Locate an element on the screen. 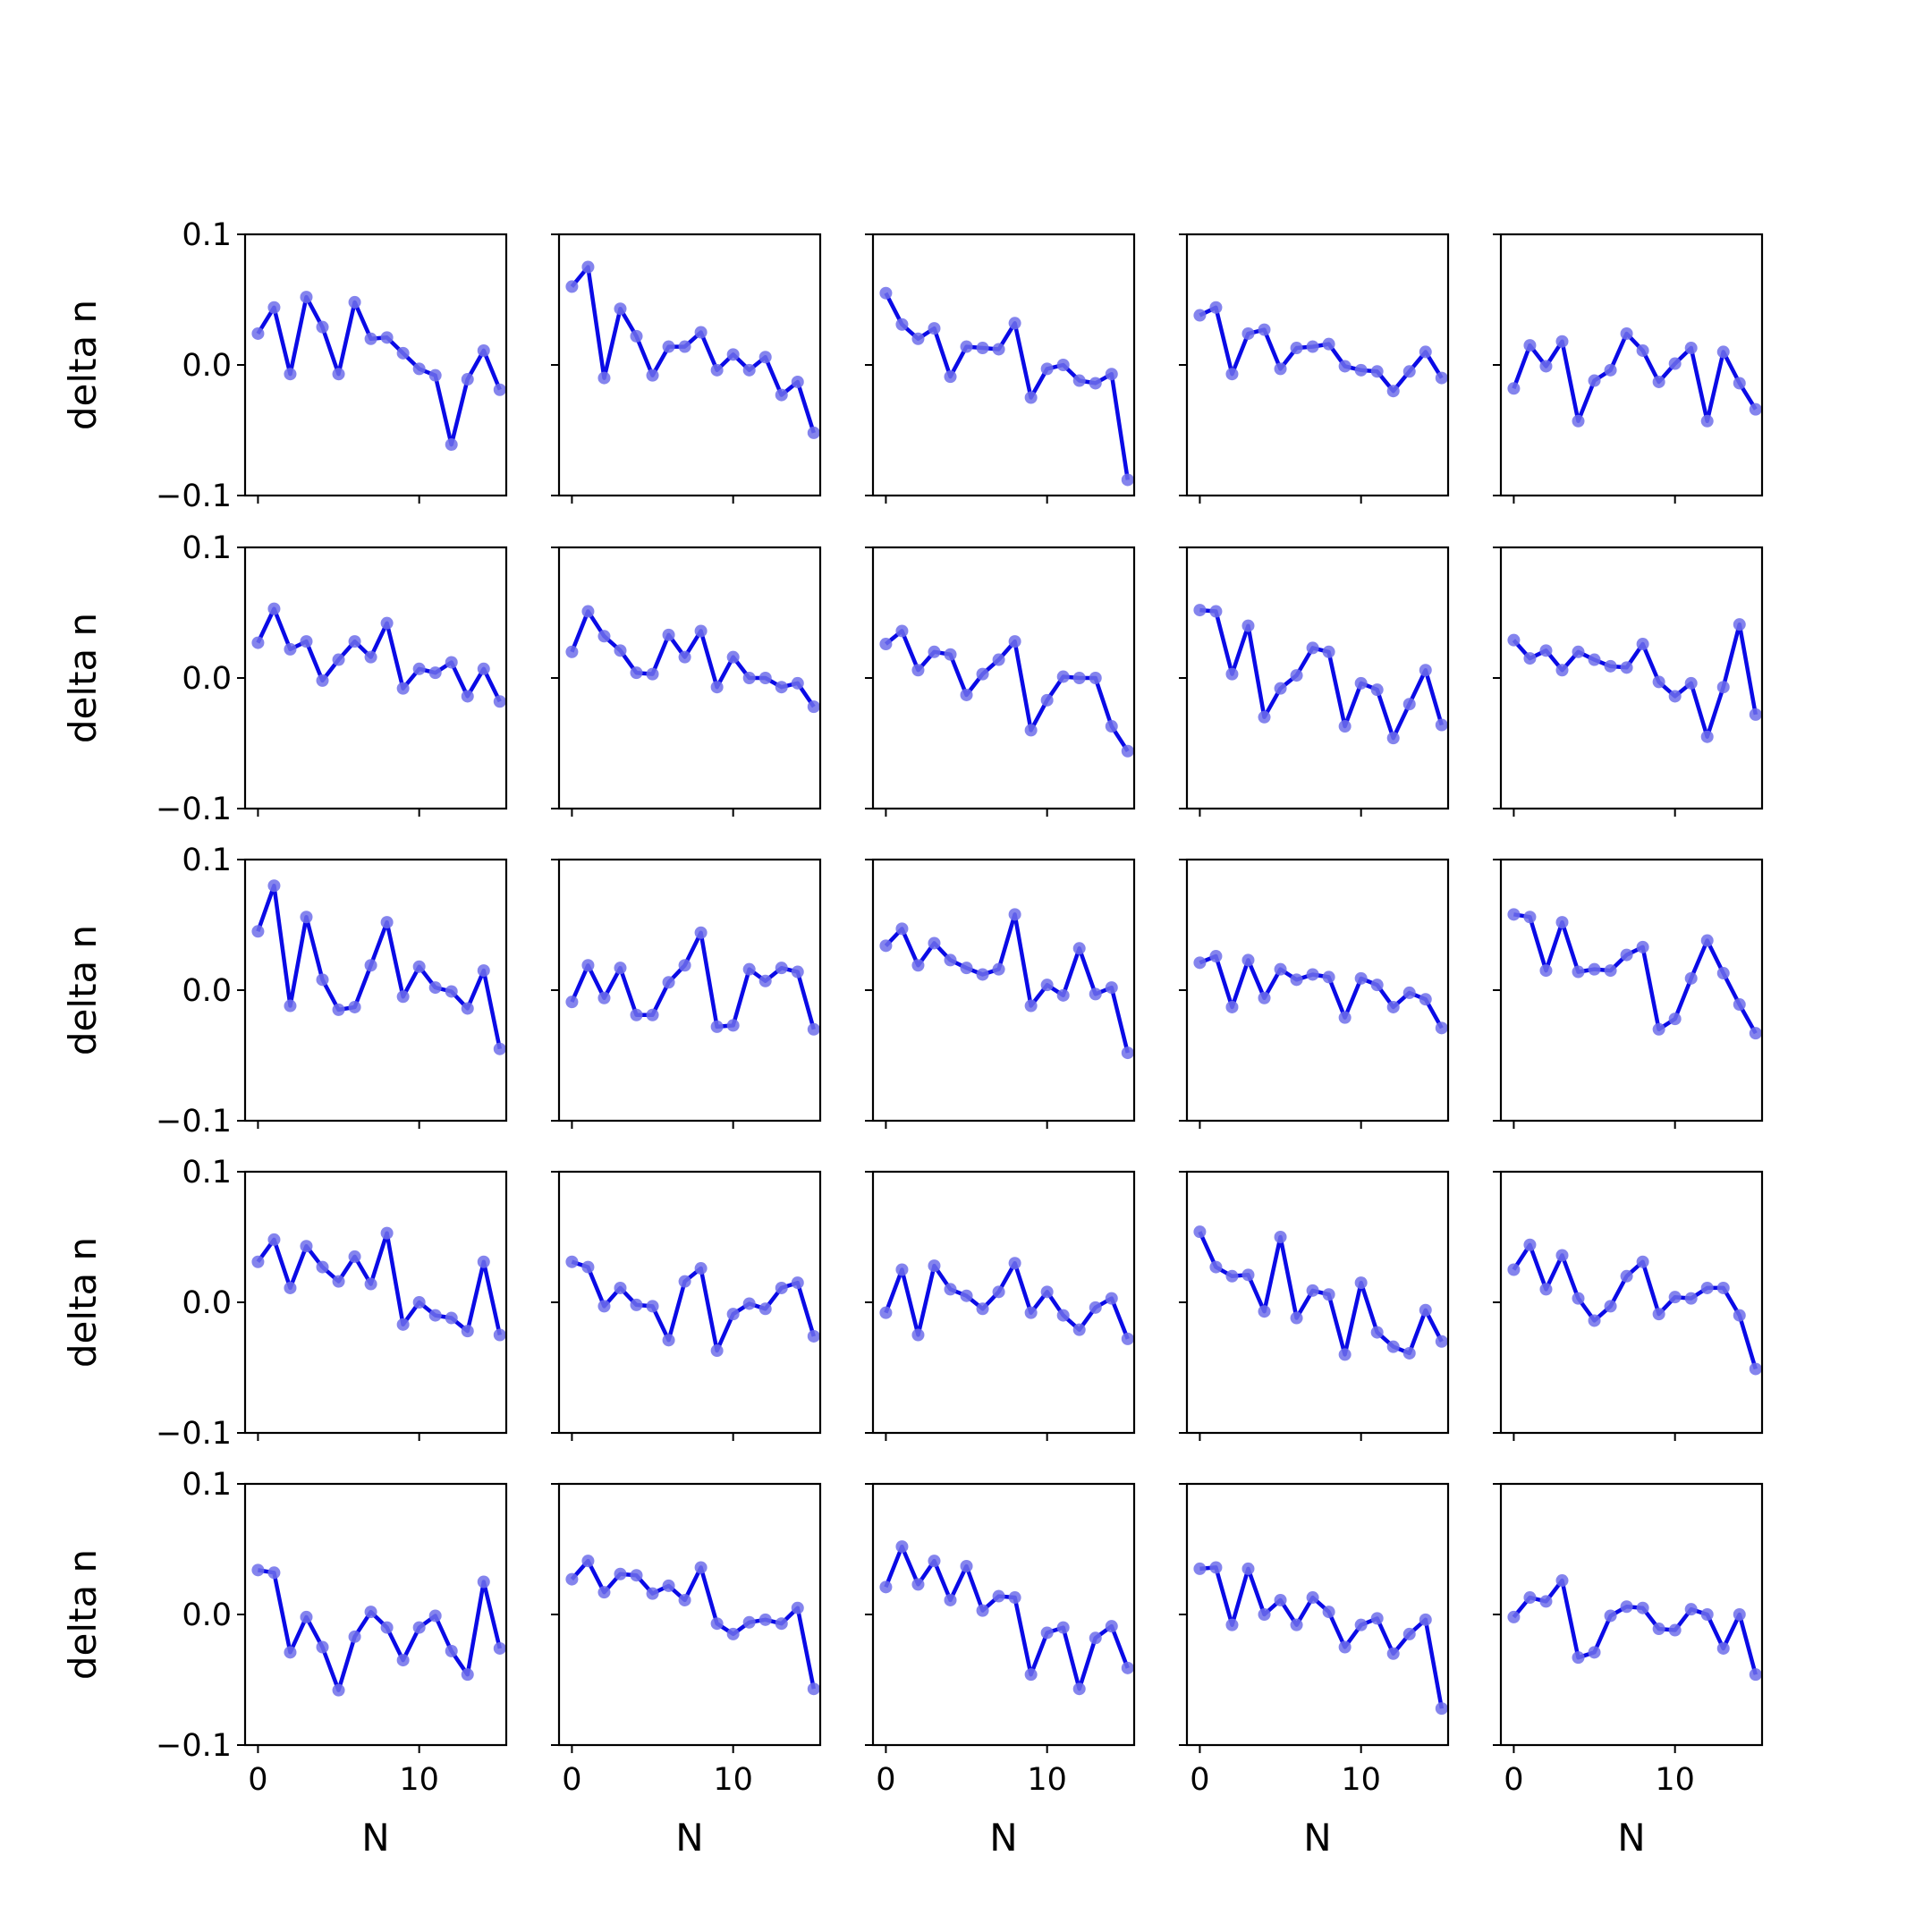  subplot-r2-c2 is located at coordinates (686, 681).